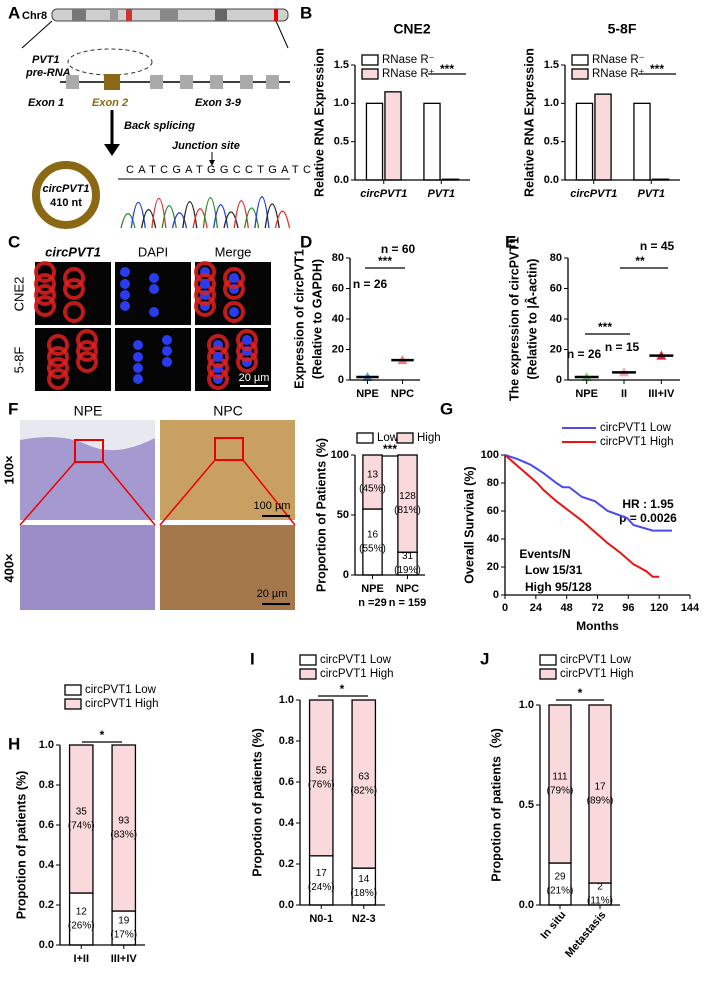  I want to click on y-tick-label: 40, so click(338, 319).